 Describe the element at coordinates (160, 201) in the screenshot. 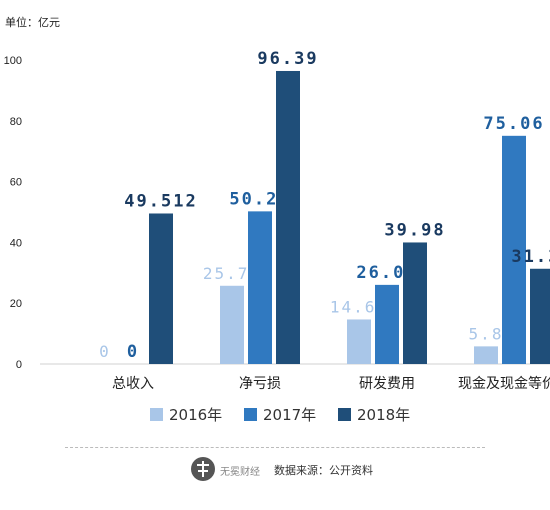

I see `data-label: 49.512` at that location.